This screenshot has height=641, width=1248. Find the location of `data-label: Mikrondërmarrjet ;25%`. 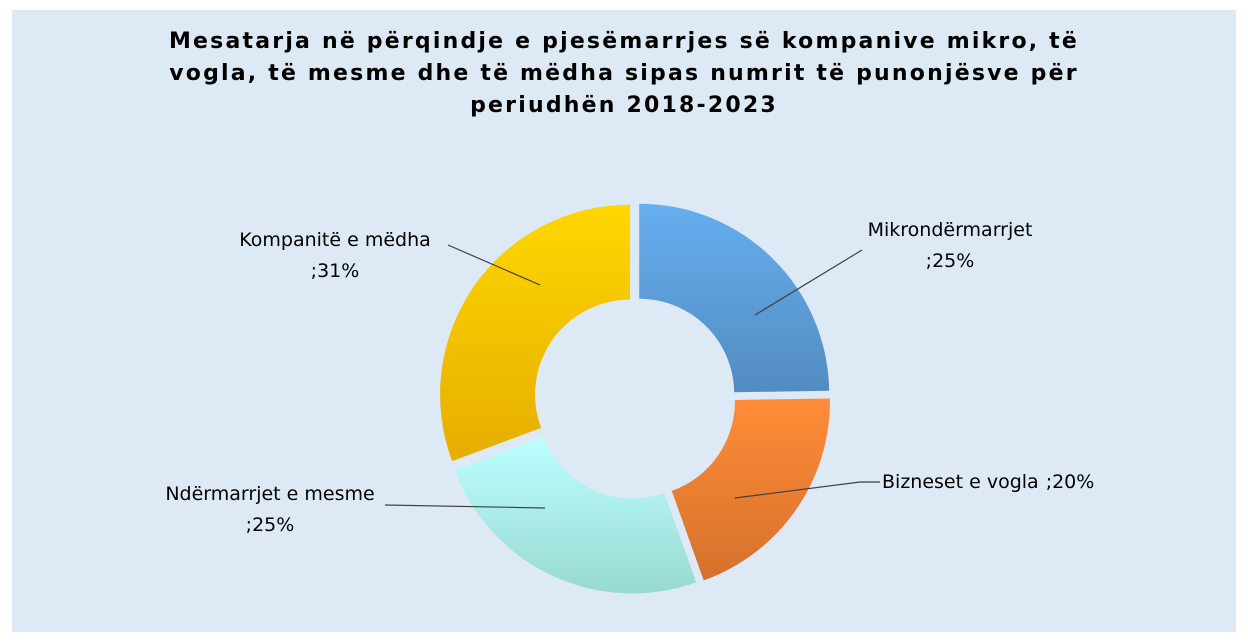

data-label: Mikrondërmarrjet ;25% is located at coordinates (950, 245).